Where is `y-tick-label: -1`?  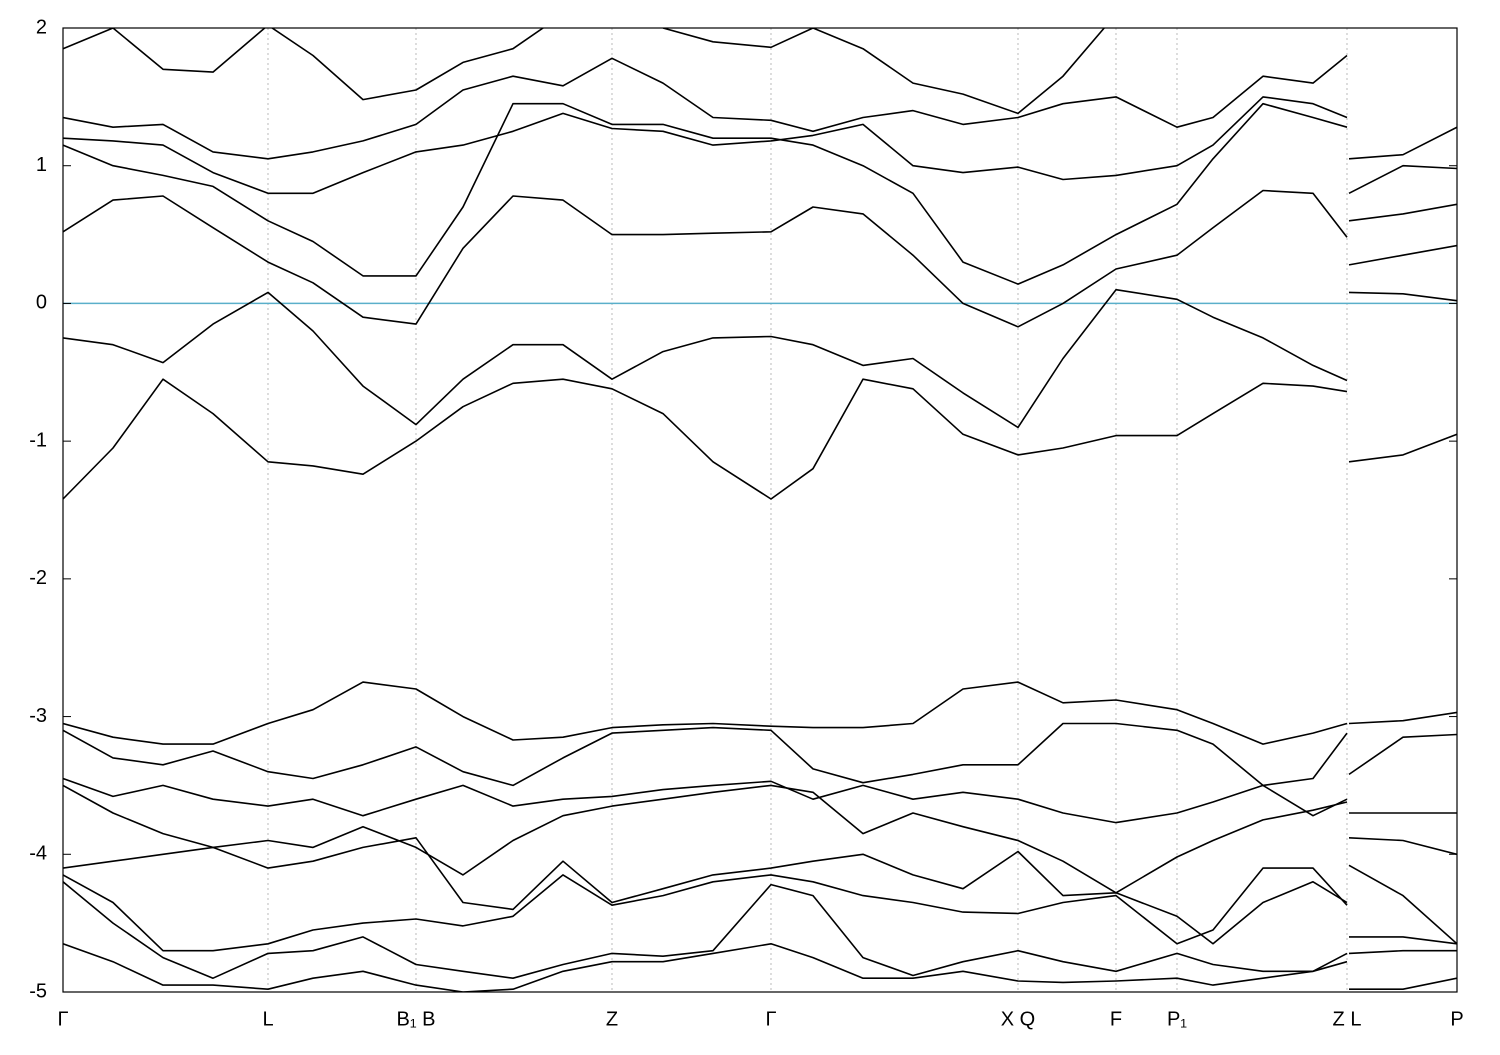 y-tick-label: -1 is located at coordinates (38, 440).